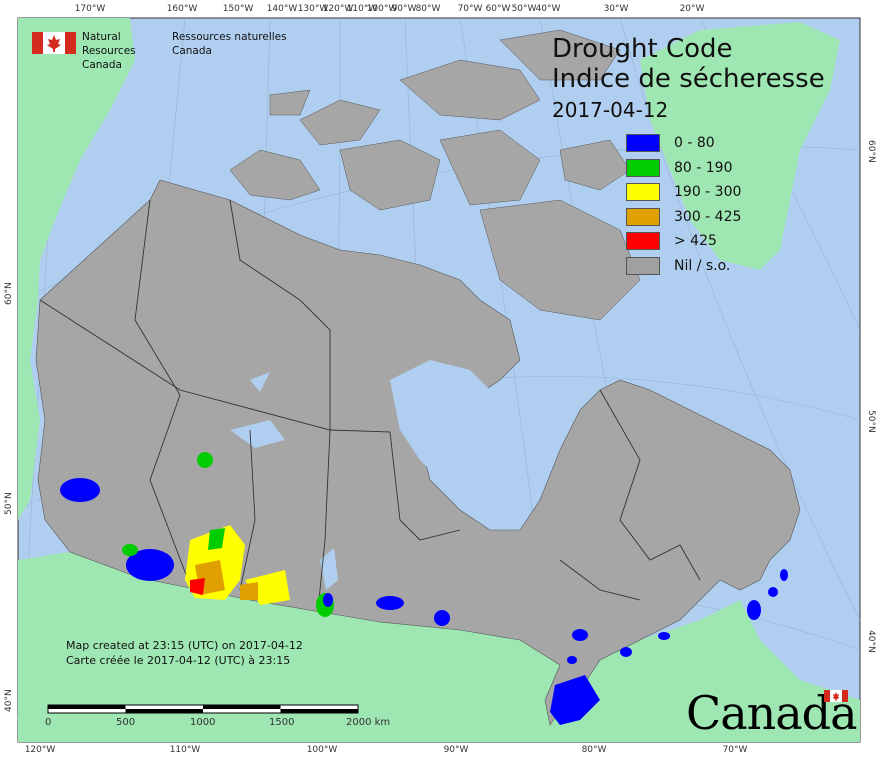 The image size is (880, 764). I want to click on tick-right: 40°N, so click(871, 641).